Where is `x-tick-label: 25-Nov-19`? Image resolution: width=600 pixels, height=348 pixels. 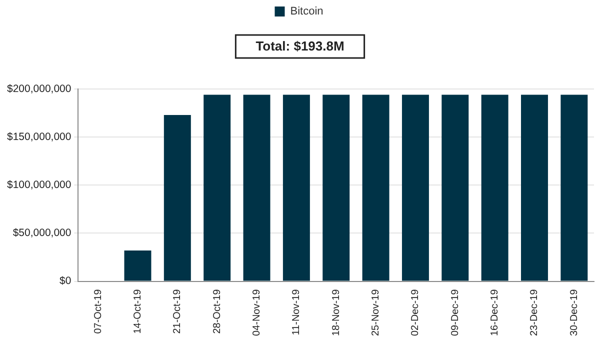
x-tick-label: 25-Nov-19 is located at coordinates (376, 312).